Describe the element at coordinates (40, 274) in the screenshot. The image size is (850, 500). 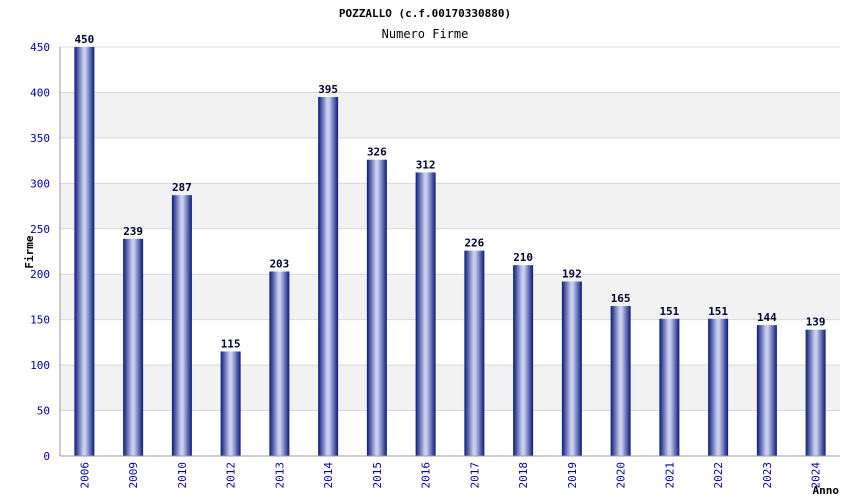
I see `y-tick-label: 200` at that location.